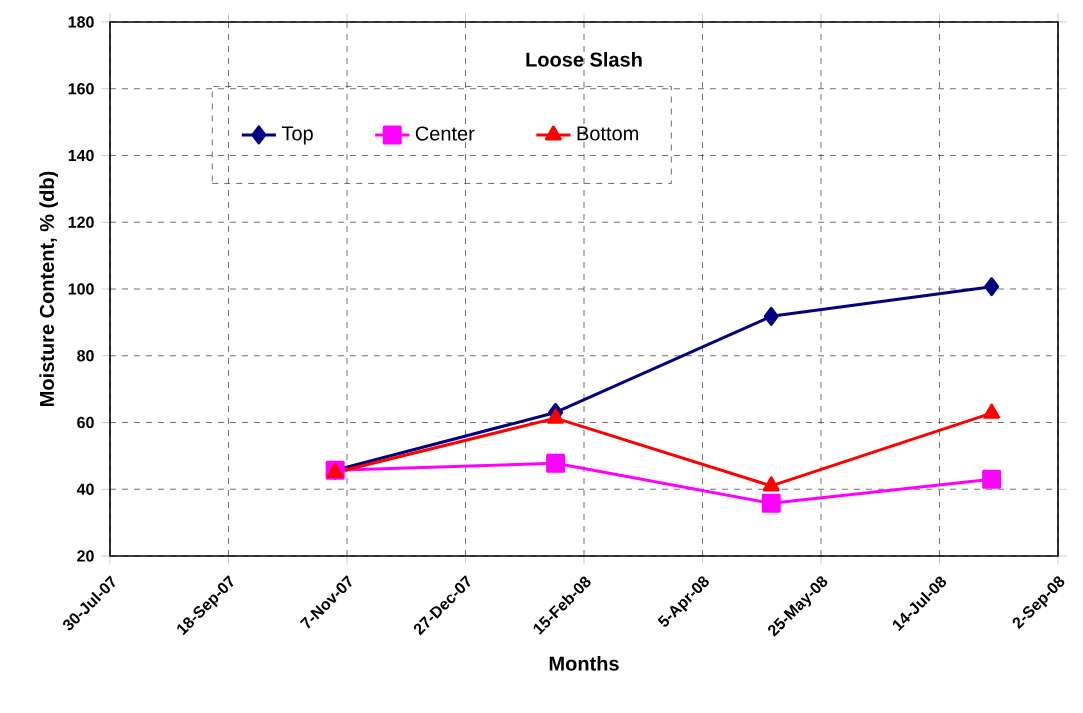  What do you see at coordinates (81, 155) in the screenshot?
I see `y-tick-label: 140` at bounding box center [81, 155].